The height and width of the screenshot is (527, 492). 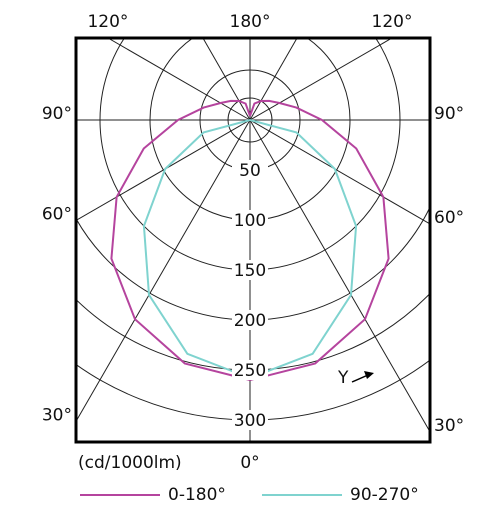 I want to click on r-tick-label: 150, so click(x=250, y=271).